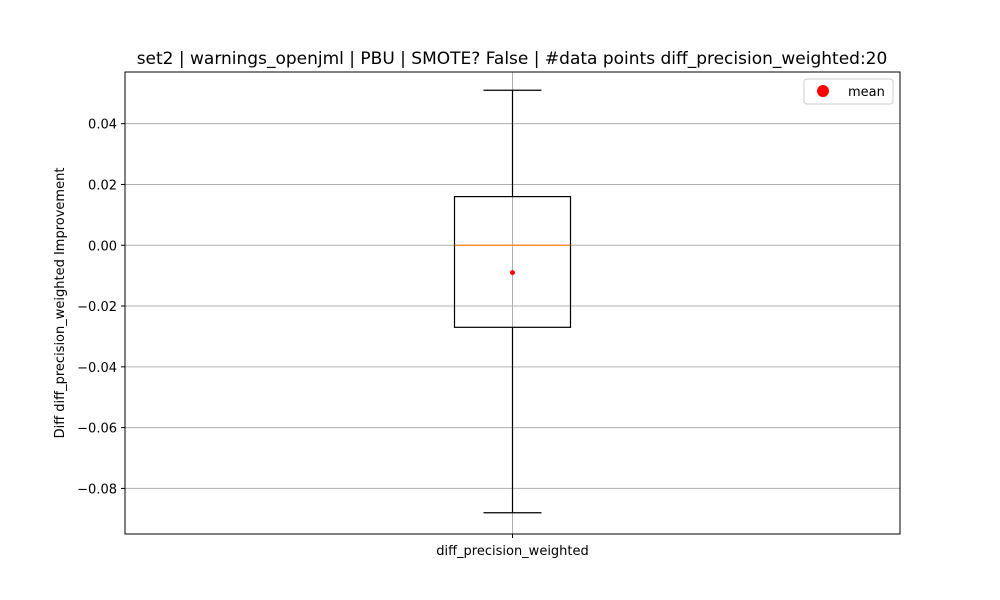  I want to click on legend-mean-marker, so click(823, 91).